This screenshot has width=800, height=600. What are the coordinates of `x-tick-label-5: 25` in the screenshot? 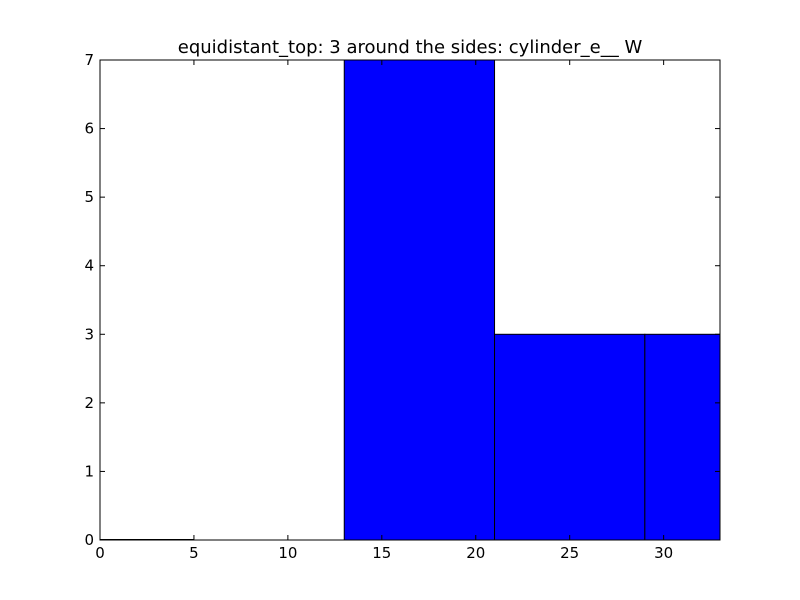 It's located at (569, 553).